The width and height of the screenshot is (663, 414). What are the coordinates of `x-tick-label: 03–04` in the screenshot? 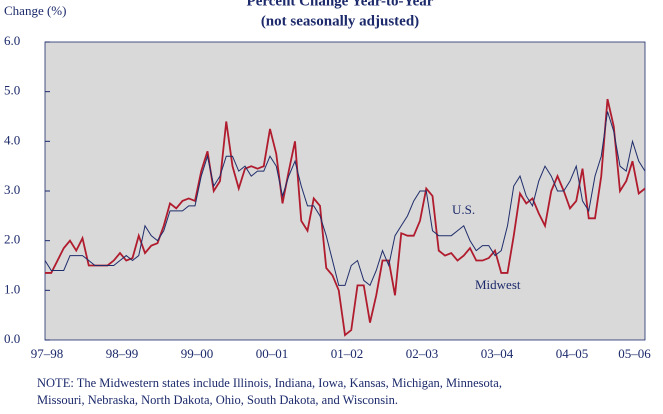 It's located at (497, 353).